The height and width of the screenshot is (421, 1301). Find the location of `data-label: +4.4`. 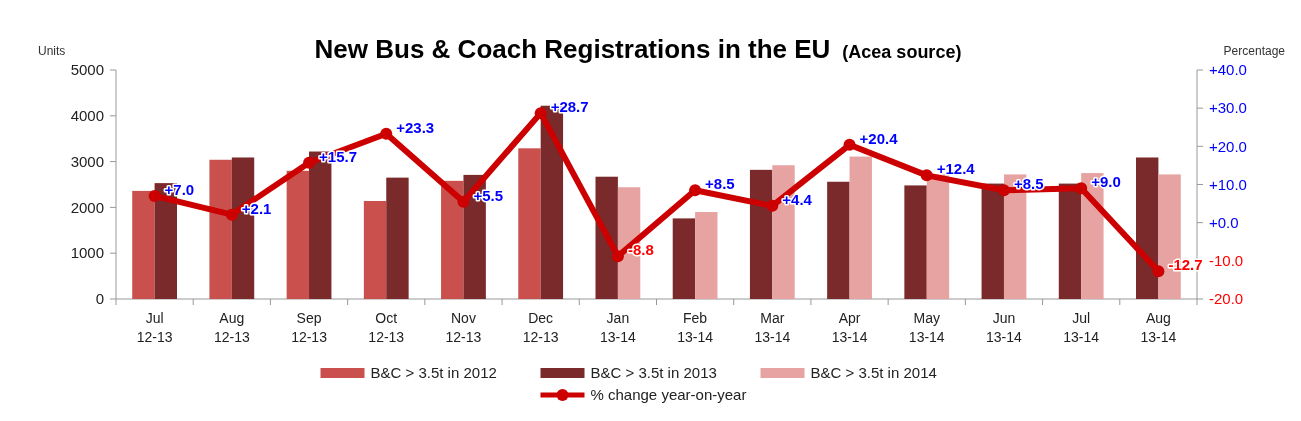

data-label: +4.4 is located at coordinates (797, 199).